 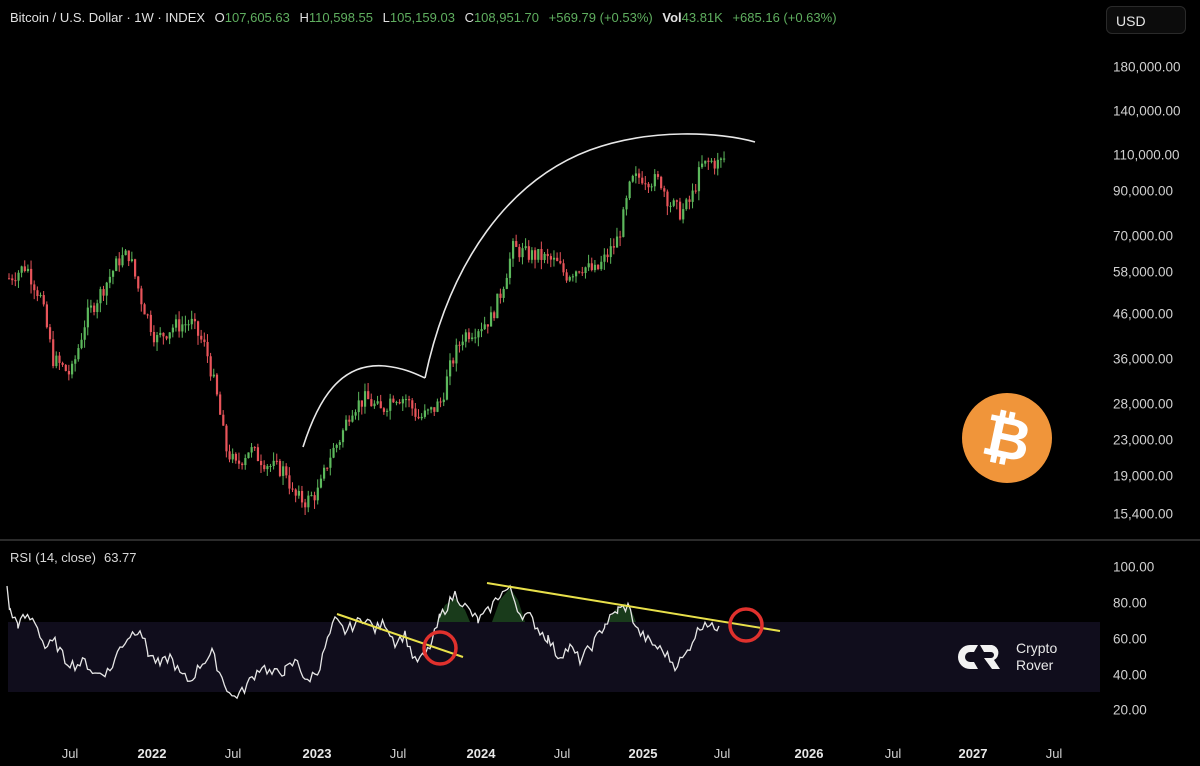 What do you see at coordinates (1146, 20) in the screenshot?
I see `currency-selector: USD` at bounding box center [1146, 20].